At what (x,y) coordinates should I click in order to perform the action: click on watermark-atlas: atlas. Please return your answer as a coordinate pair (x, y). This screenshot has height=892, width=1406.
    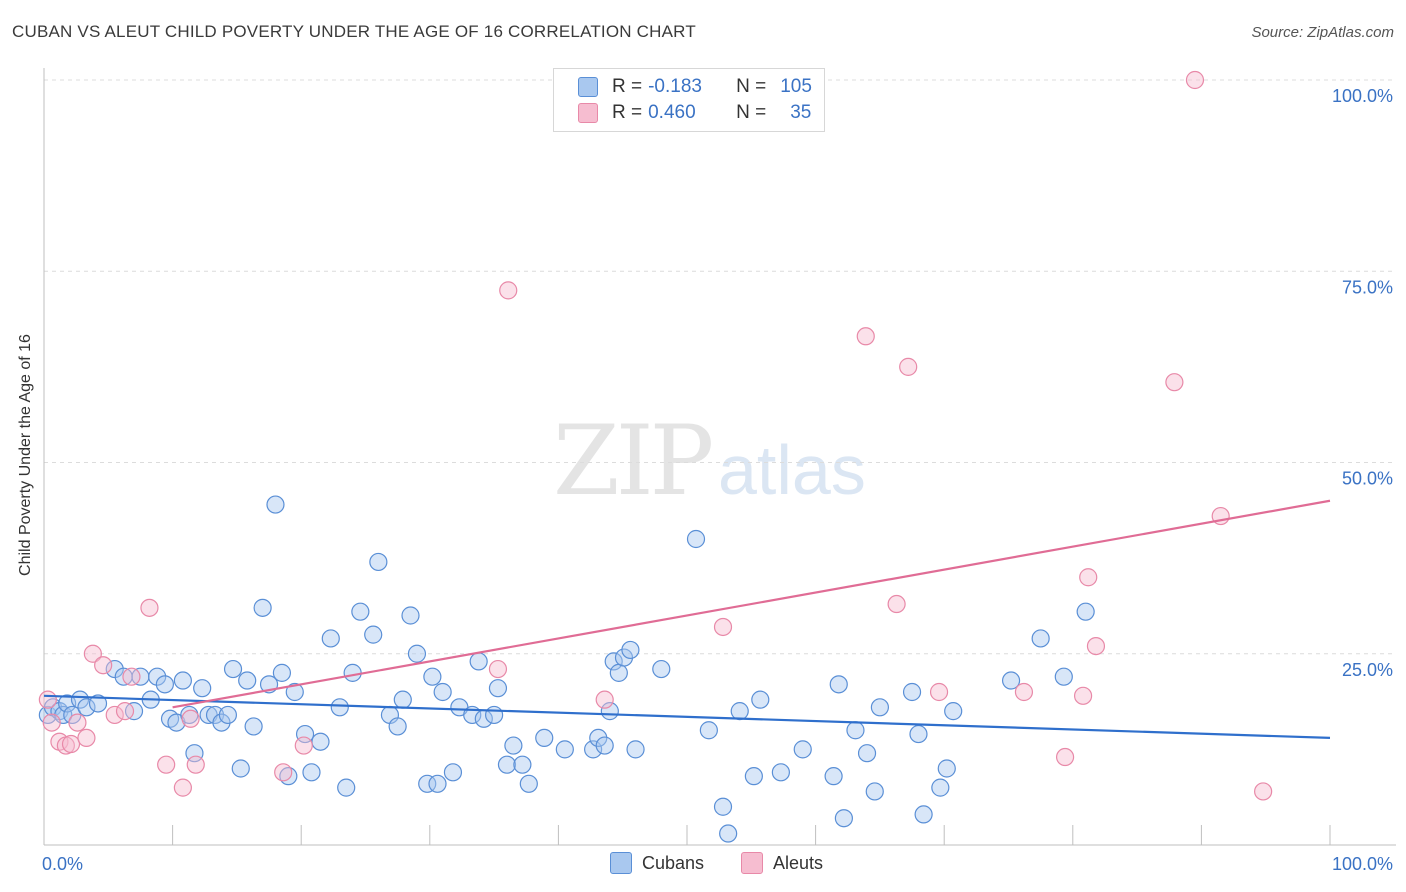
    Looking at the image, I should click on (792, 470).